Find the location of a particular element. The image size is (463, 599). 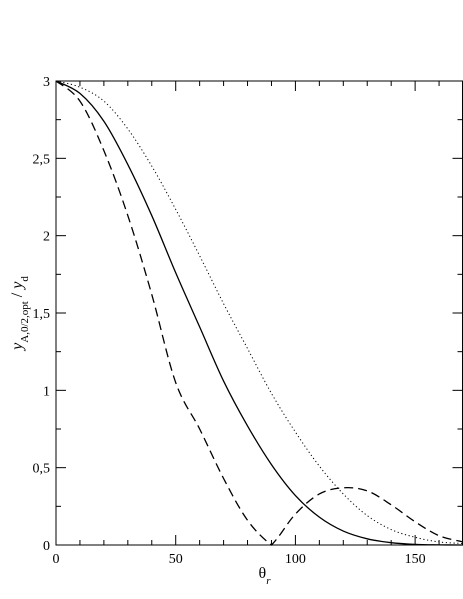

x-tick-label: 100 is located at coordinates (295, 559).